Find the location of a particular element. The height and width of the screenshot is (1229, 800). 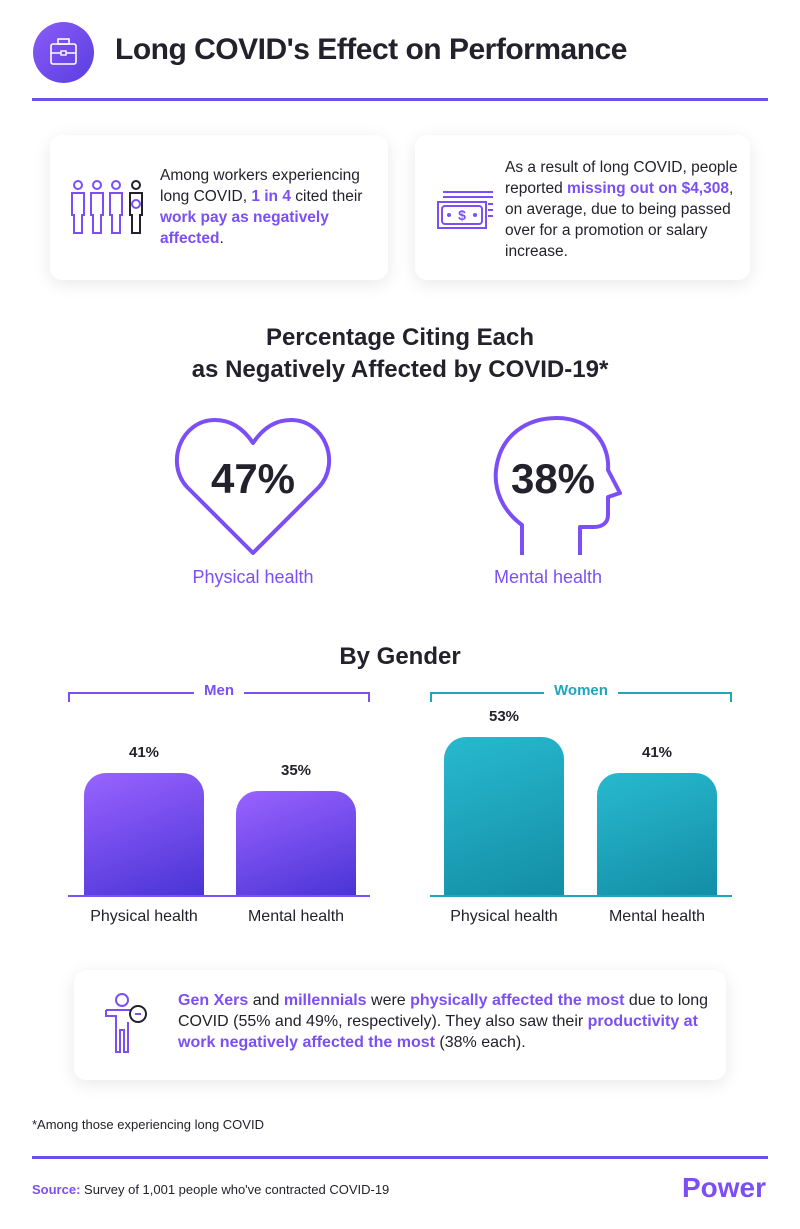

women-category-label: Physical health is located at coordinates (504, 916).